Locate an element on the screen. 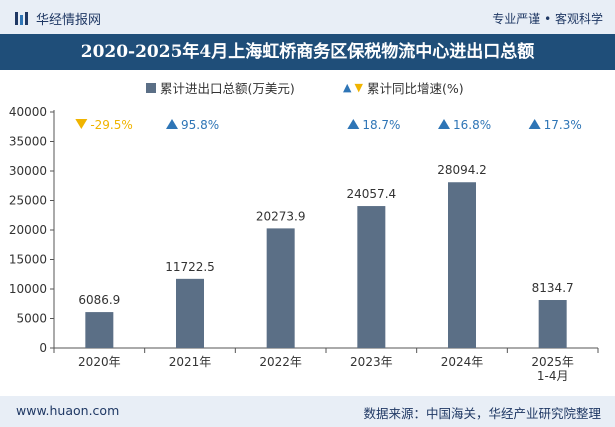 The width and height of the screenshot is (615, 427). y-tick-label: 10000 is located at coordinates (28, 289).